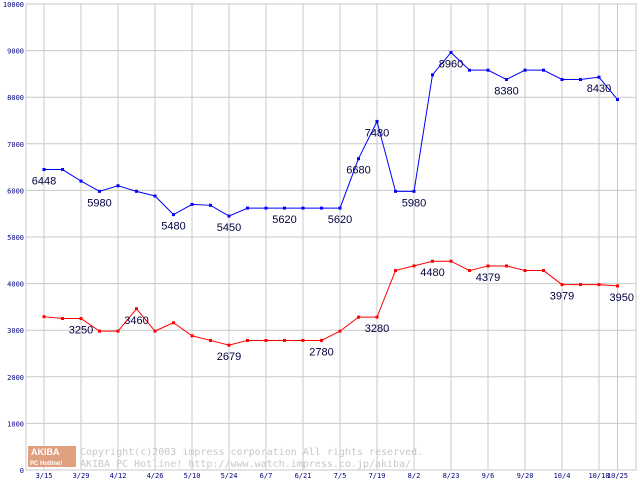 This screenshot has width=640, height=480. What do you see at coordinates (451, 476) in the screenshot?
I see `x-tick-label: 8/23` at bounding box center [451, 476].